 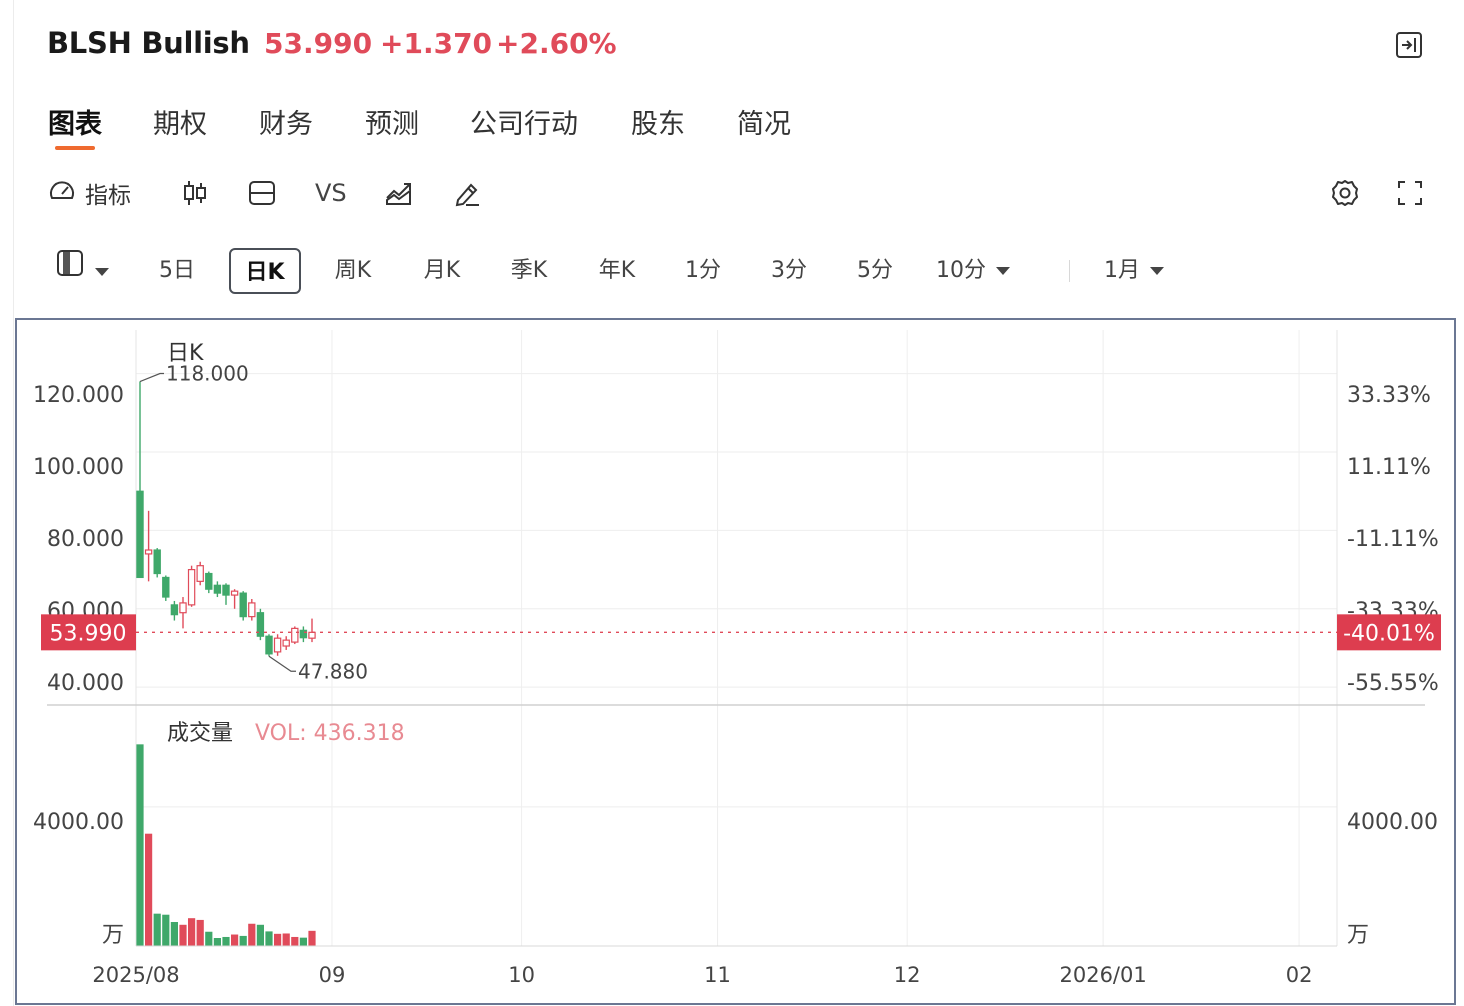 What do you see at coordinates (399, 193) in the screenshot?
I see `compare-icon` at bounding box center [399, 193].